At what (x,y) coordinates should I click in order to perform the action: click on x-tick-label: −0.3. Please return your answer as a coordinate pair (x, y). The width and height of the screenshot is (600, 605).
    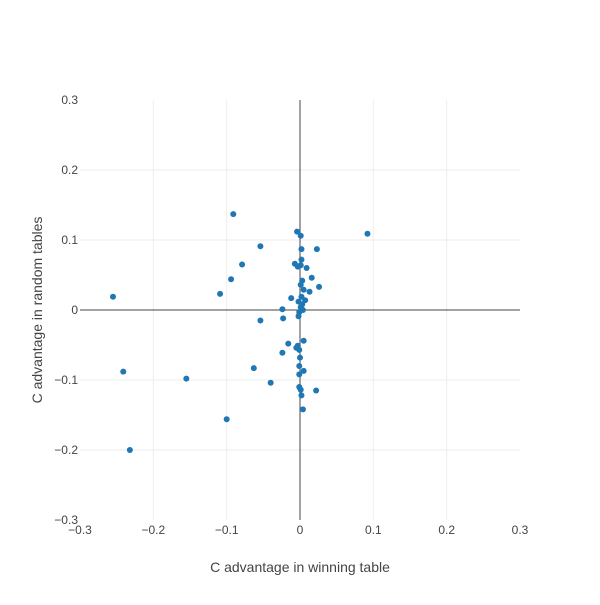
    Looking at the image, I should click on (80, 530).